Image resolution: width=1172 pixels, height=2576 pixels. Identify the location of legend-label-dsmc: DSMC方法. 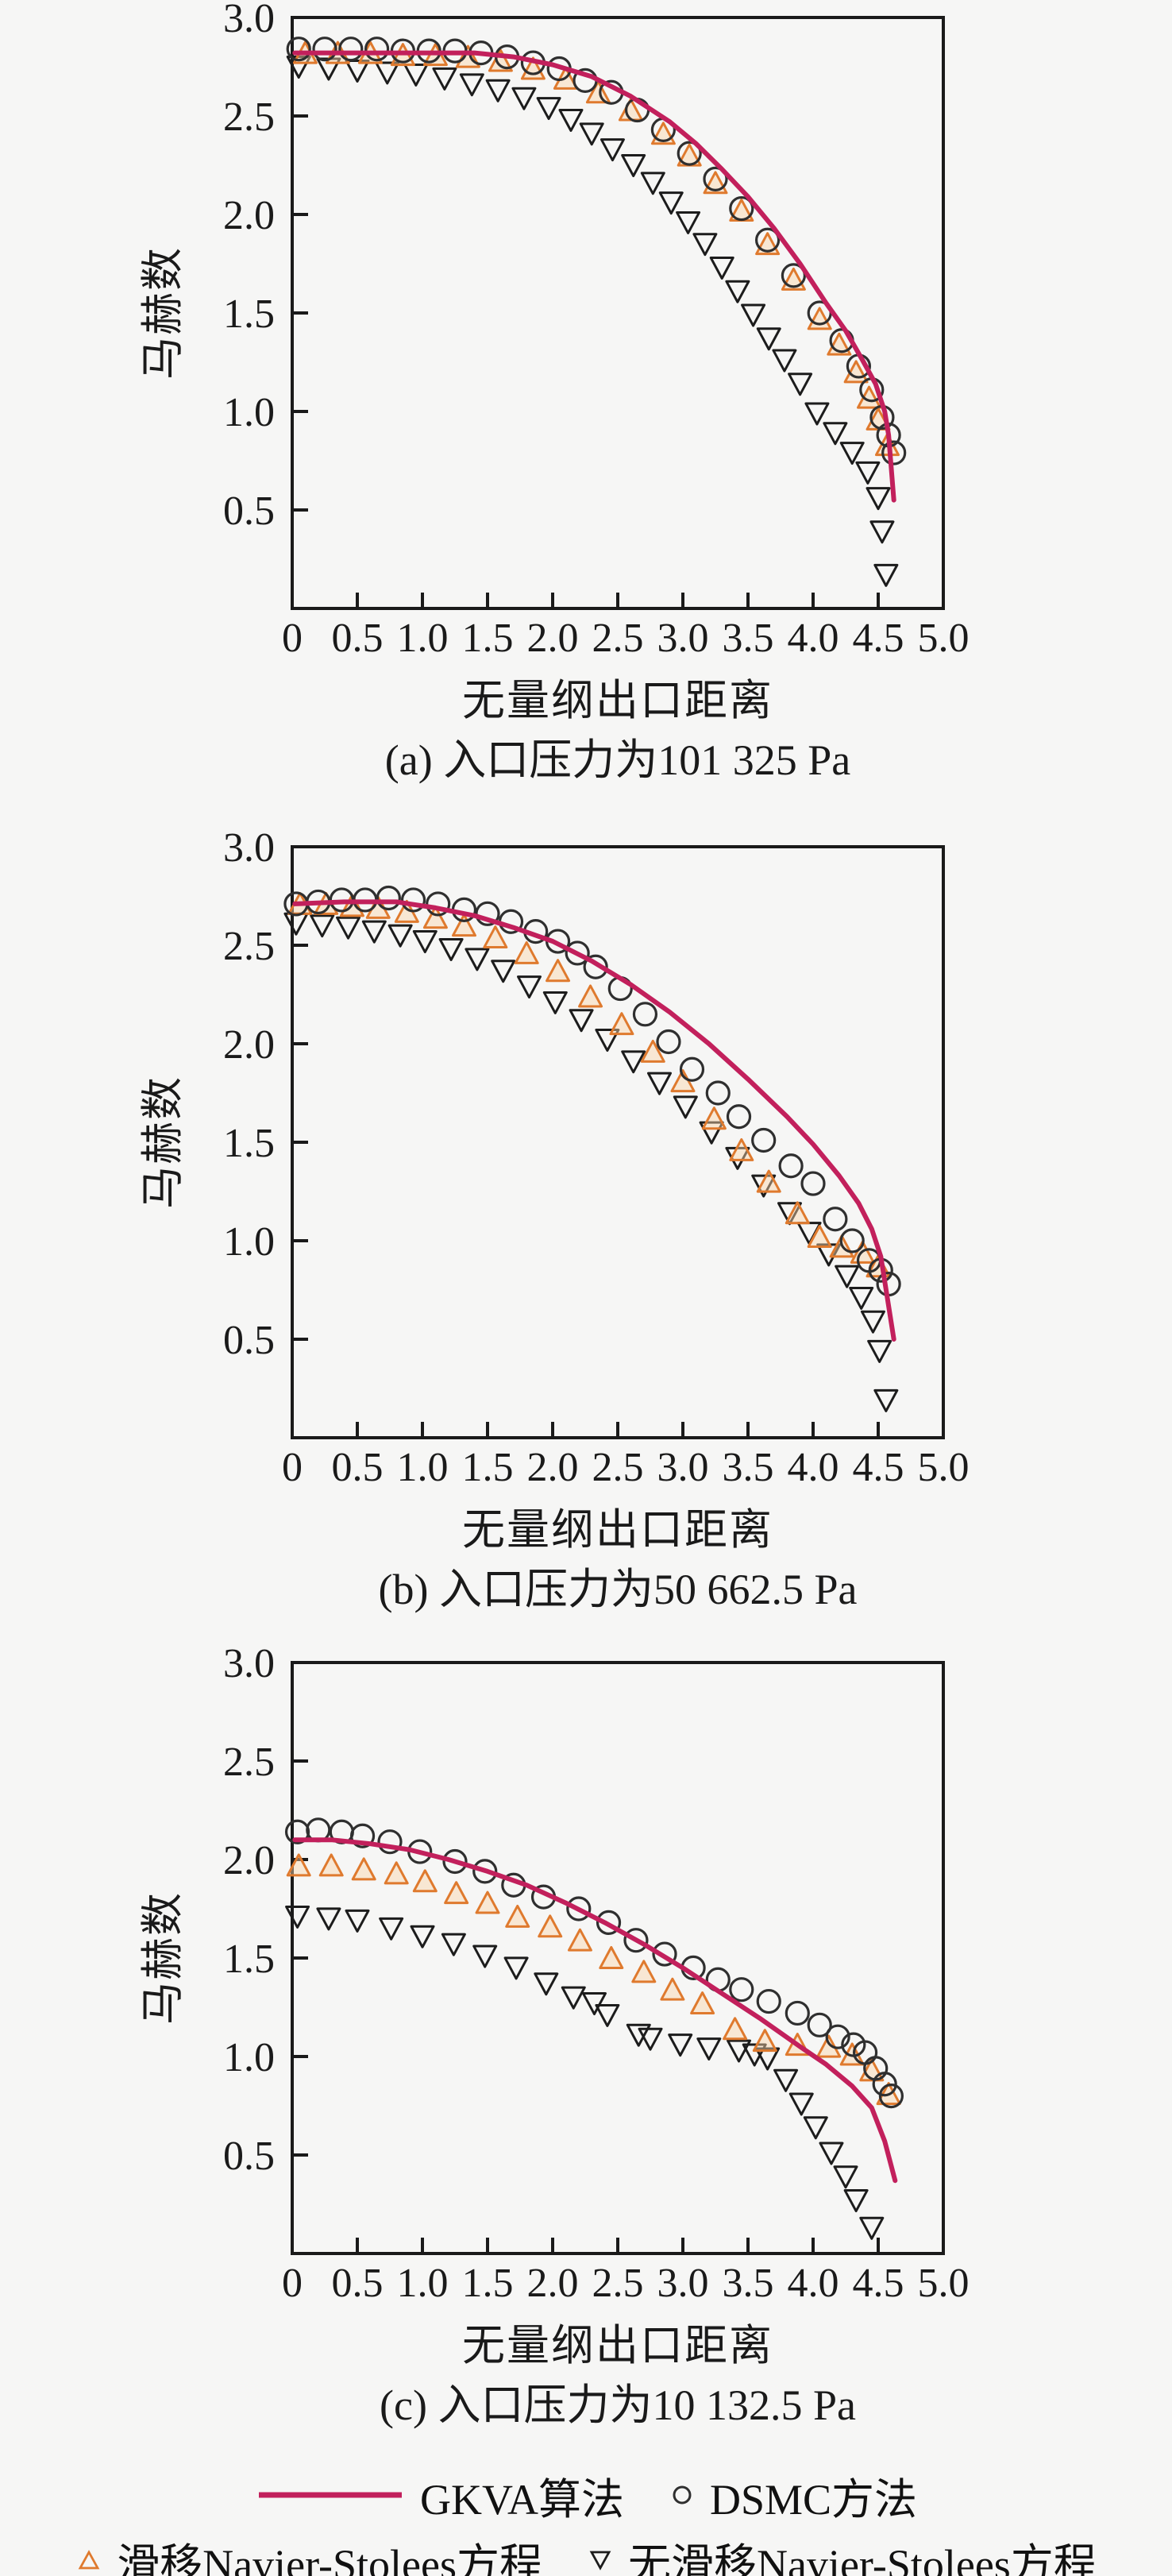
(814, 2499).